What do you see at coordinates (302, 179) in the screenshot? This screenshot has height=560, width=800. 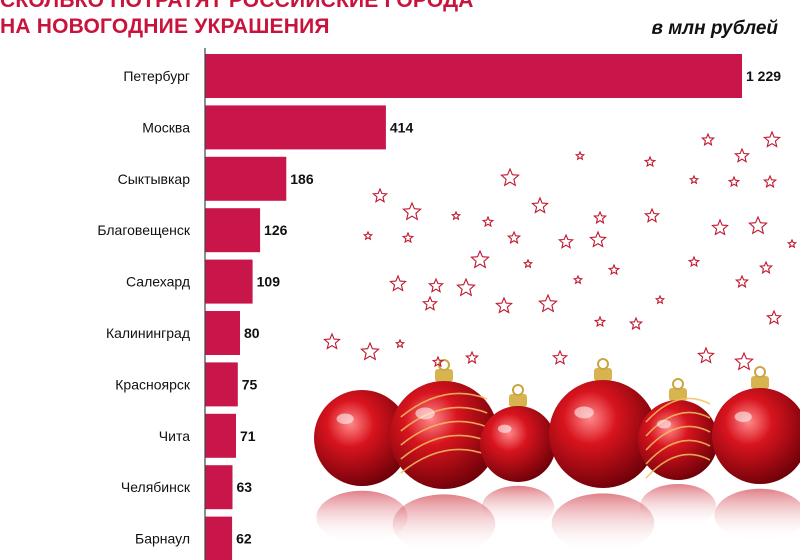 I see `value-label: 186` at bounding box center [302, 179].